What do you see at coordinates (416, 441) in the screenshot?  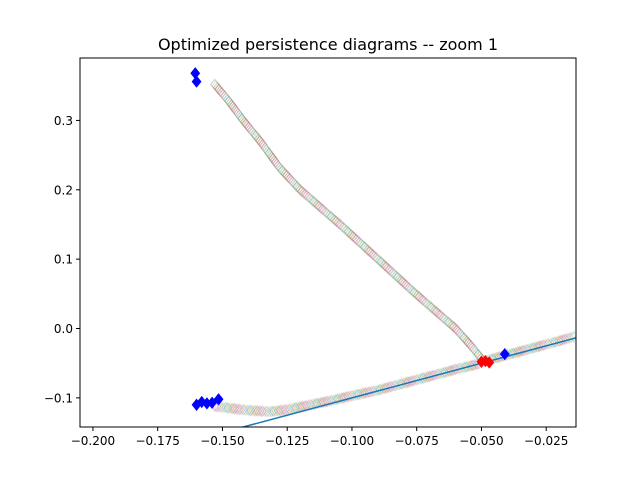 I see `x-tick-label: −0.075` at bounding box center [416, 441].